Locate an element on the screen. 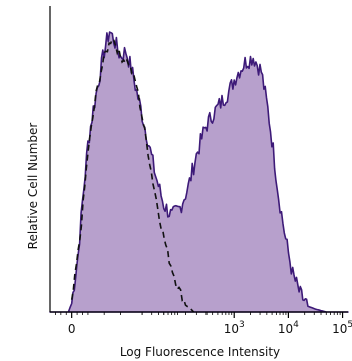  x-tick-exponent: 3 is located at coordinates (242, 325).